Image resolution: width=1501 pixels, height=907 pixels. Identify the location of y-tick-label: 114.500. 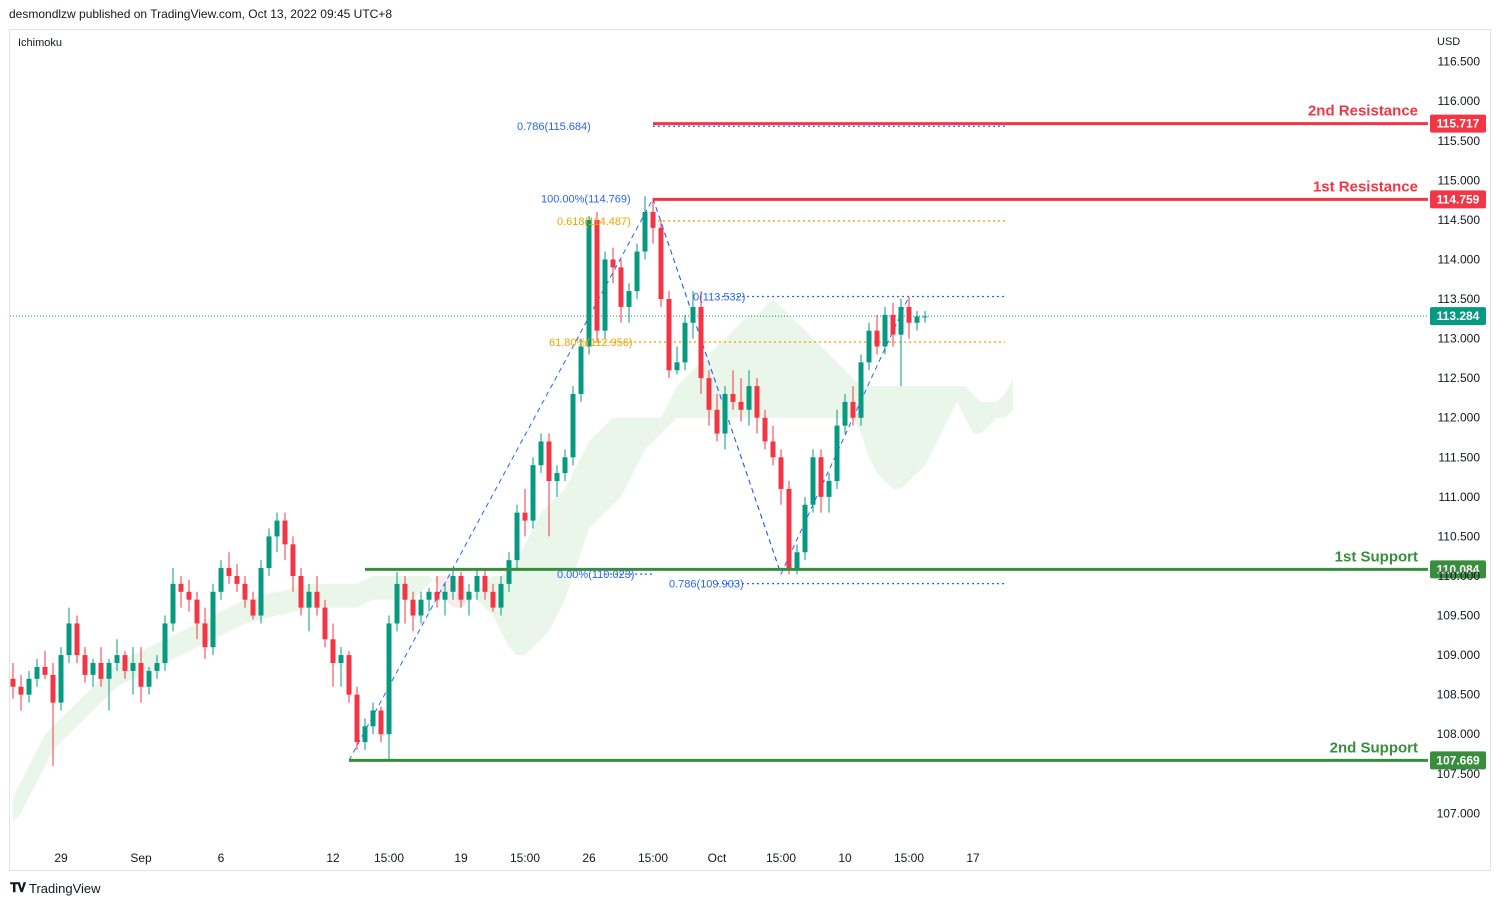
(1459, 220).